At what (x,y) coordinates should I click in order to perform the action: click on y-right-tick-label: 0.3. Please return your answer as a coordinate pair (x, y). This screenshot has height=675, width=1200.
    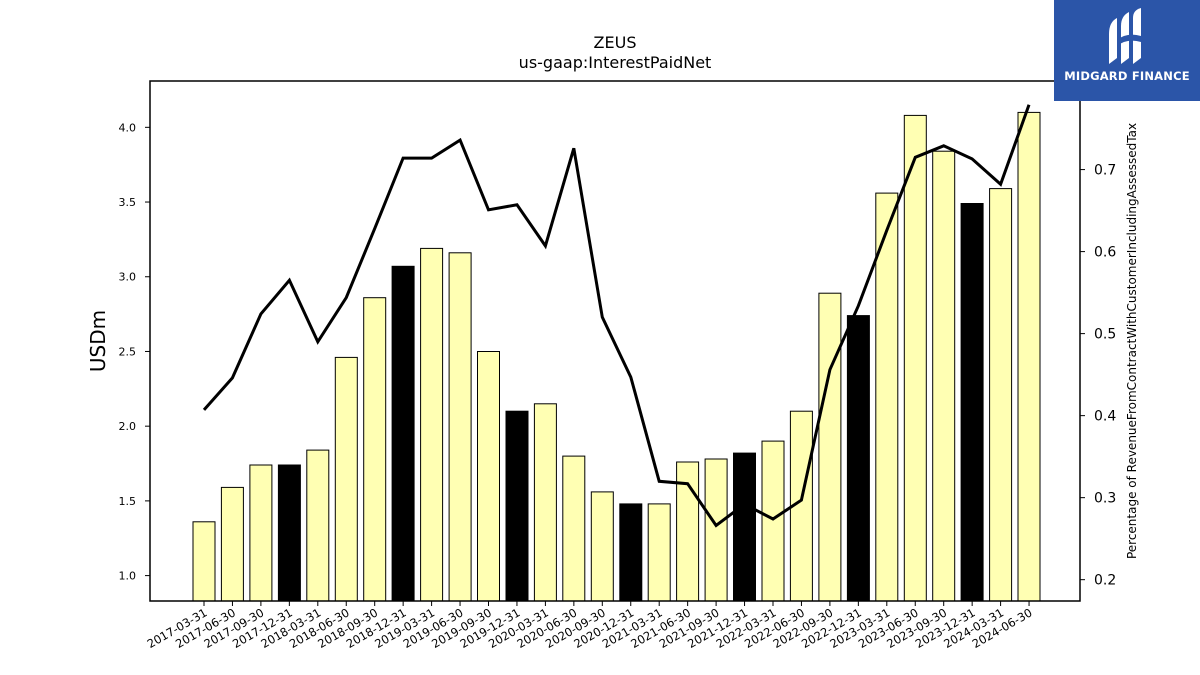
    Looking at the image, I should click on (1105, 499).